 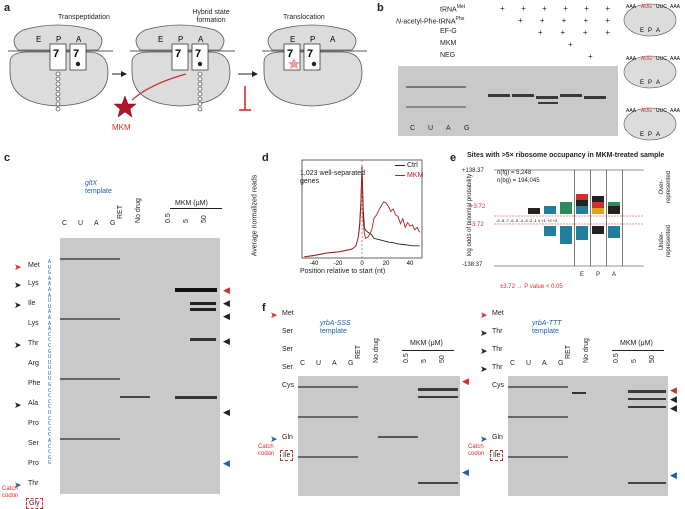 What do you see at coordinates (467, 128) in the screenshot?
I see `lane-g-b: G` at bounding box center [467, 128].